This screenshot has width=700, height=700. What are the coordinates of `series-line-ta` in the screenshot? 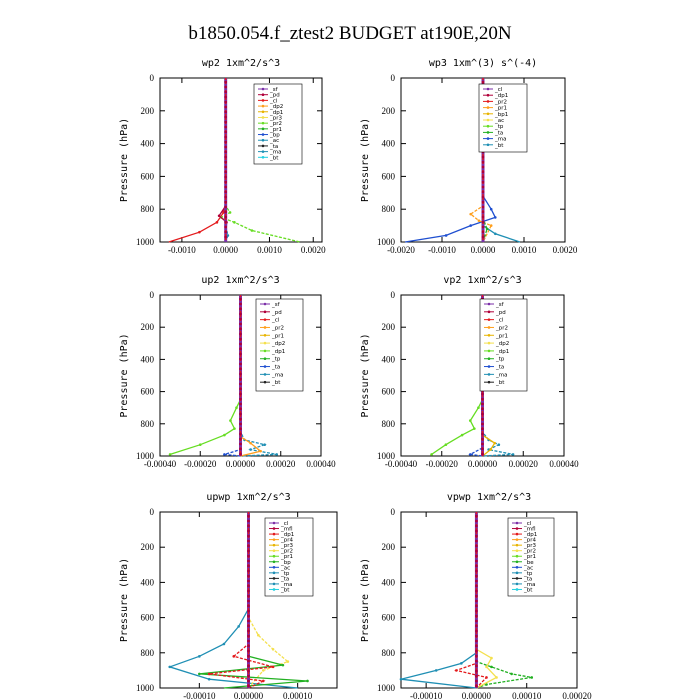 It's located at (232, 600).